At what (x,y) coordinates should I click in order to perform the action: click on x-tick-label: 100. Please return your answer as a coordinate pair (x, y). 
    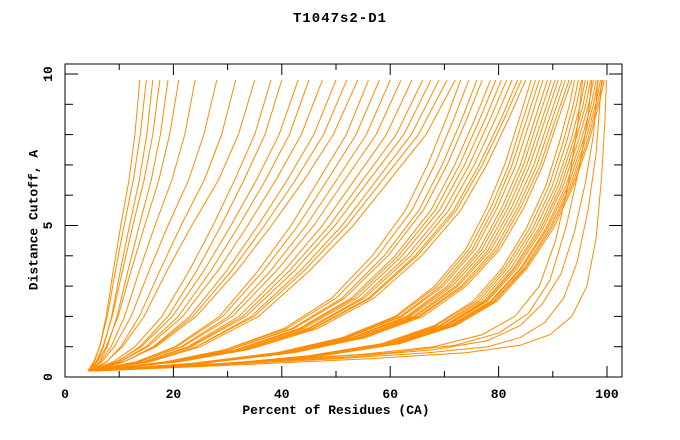
    Looking at the image, I should click on (607, 394).